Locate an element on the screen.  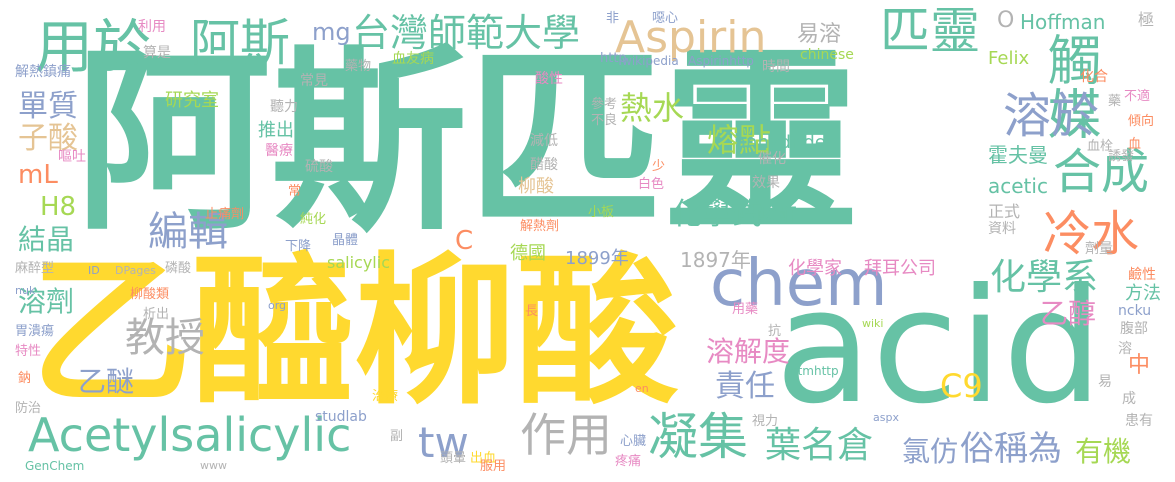
word-phosphoric-acid: 磷酸 is located at coordinates (178, 268).